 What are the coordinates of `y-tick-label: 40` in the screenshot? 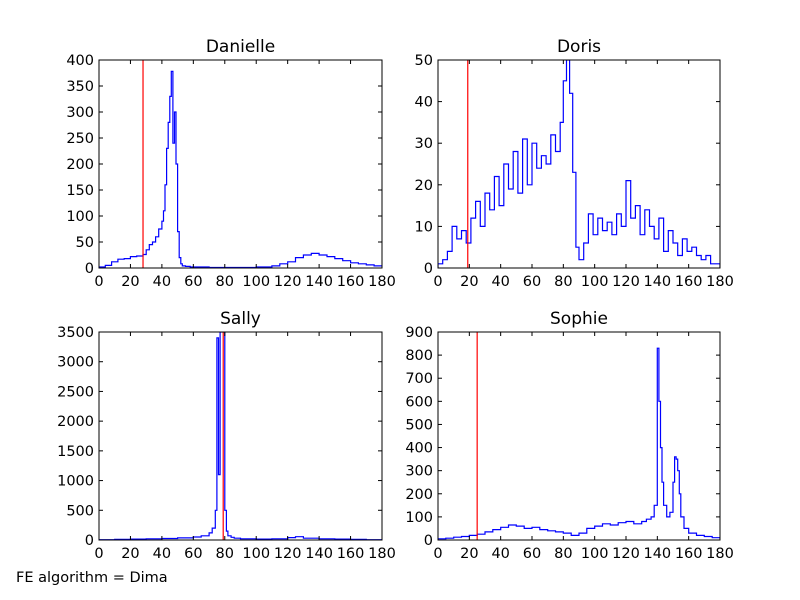 It's located at (424, 103).